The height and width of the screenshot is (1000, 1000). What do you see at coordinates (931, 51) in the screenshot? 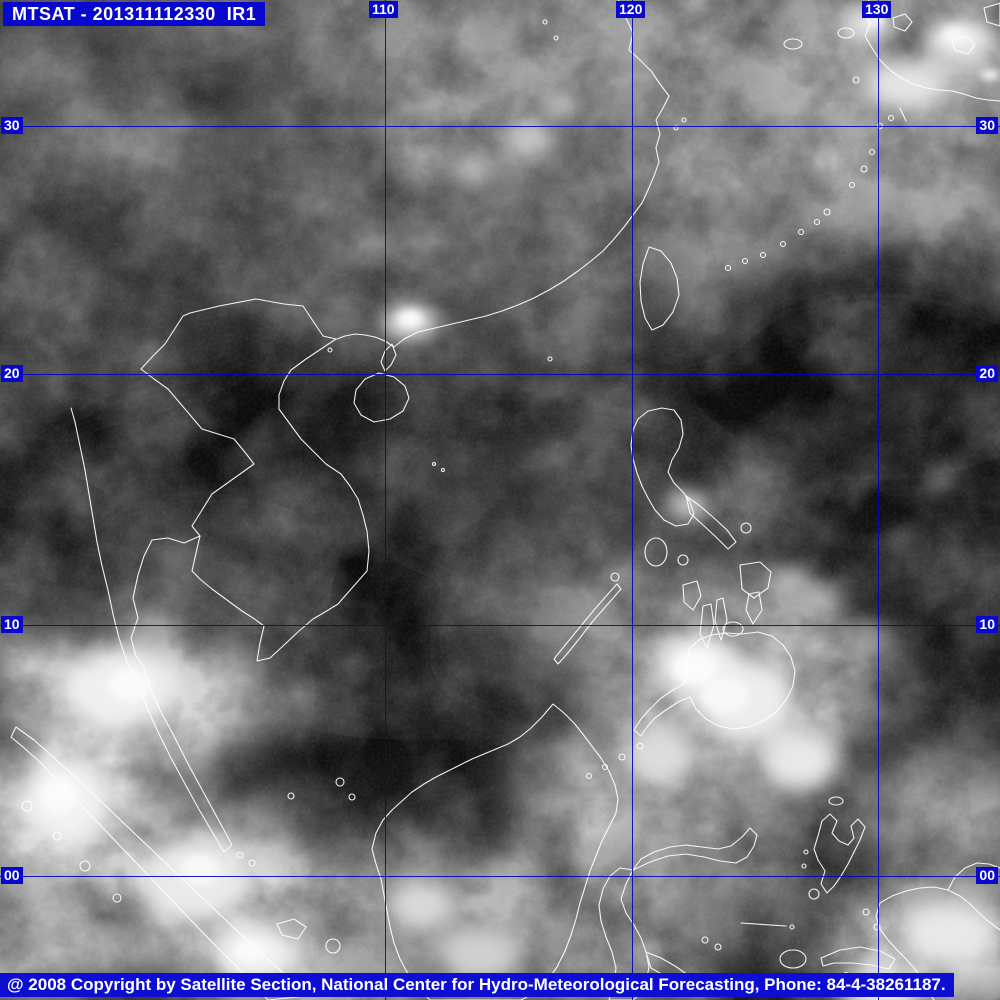
I see `coastline-kyushu` at bounding box center [931, 51].